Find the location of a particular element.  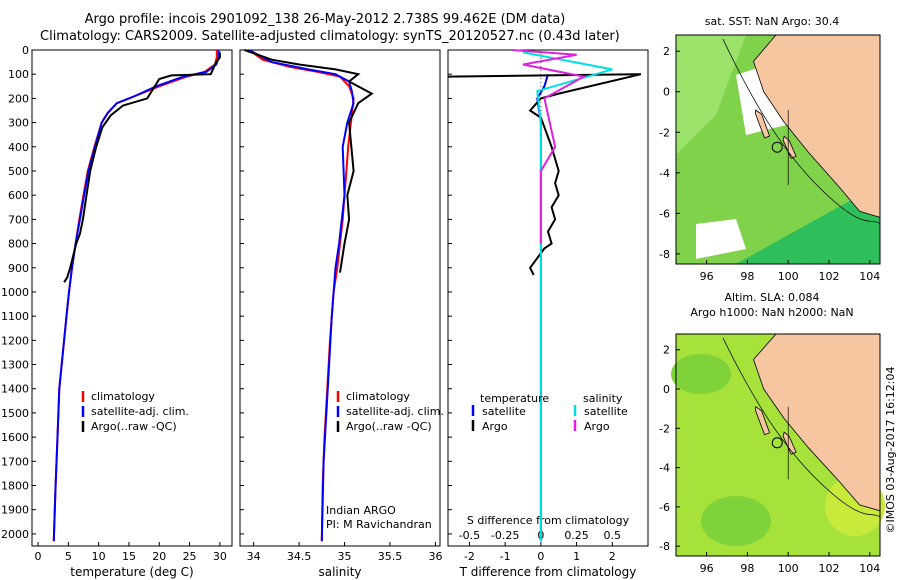

x-tick-label: 36 is located at coordinates (435, 556).